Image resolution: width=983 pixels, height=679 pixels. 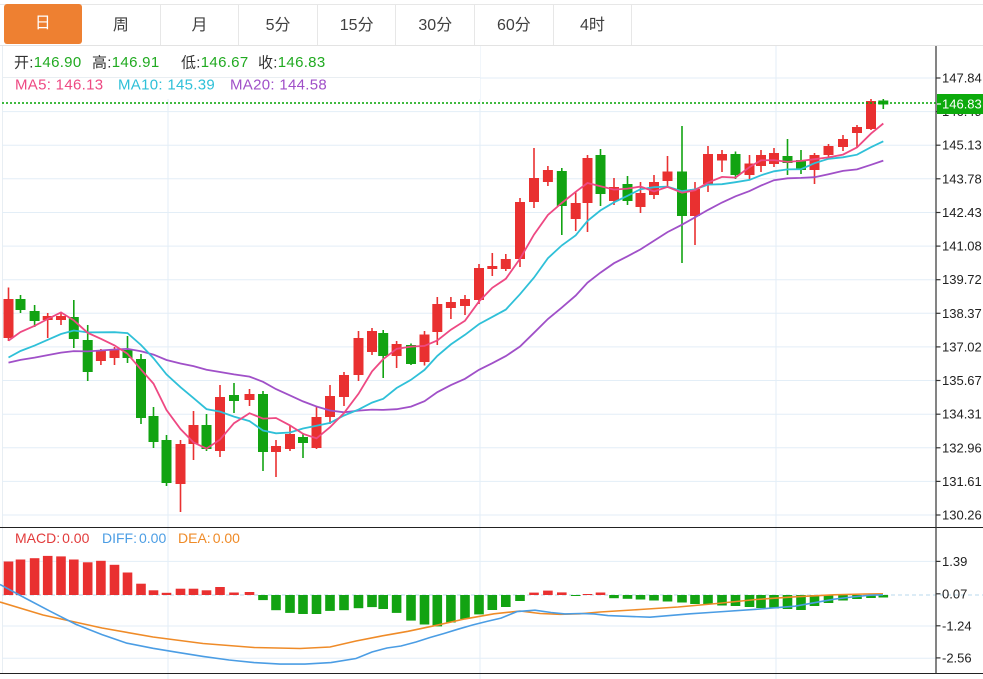 I want to click on svg-text: 134.31, so click(x=962, y=414).